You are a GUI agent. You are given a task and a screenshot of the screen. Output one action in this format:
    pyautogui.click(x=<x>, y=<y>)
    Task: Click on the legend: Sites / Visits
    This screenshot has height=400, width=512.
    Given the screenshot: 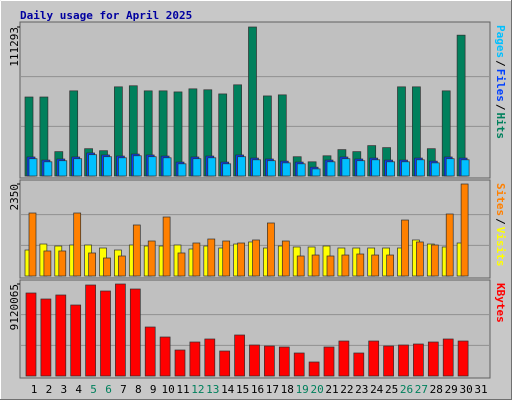 What is the action you would take?
    pyautogui.click(x=500, y=225)
    